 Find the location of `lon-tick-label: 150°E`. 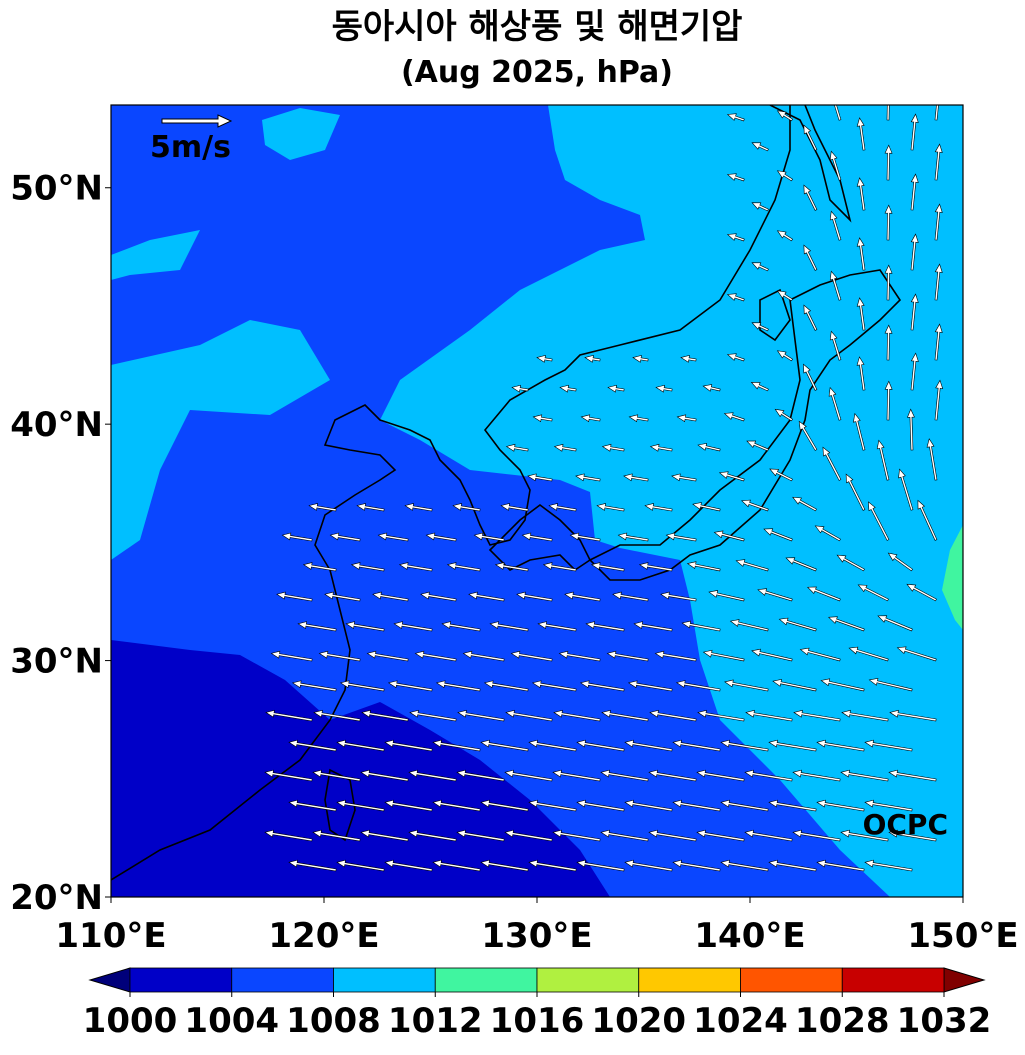

lon-tick-label: 150°E is located at coordinates (962, 936).